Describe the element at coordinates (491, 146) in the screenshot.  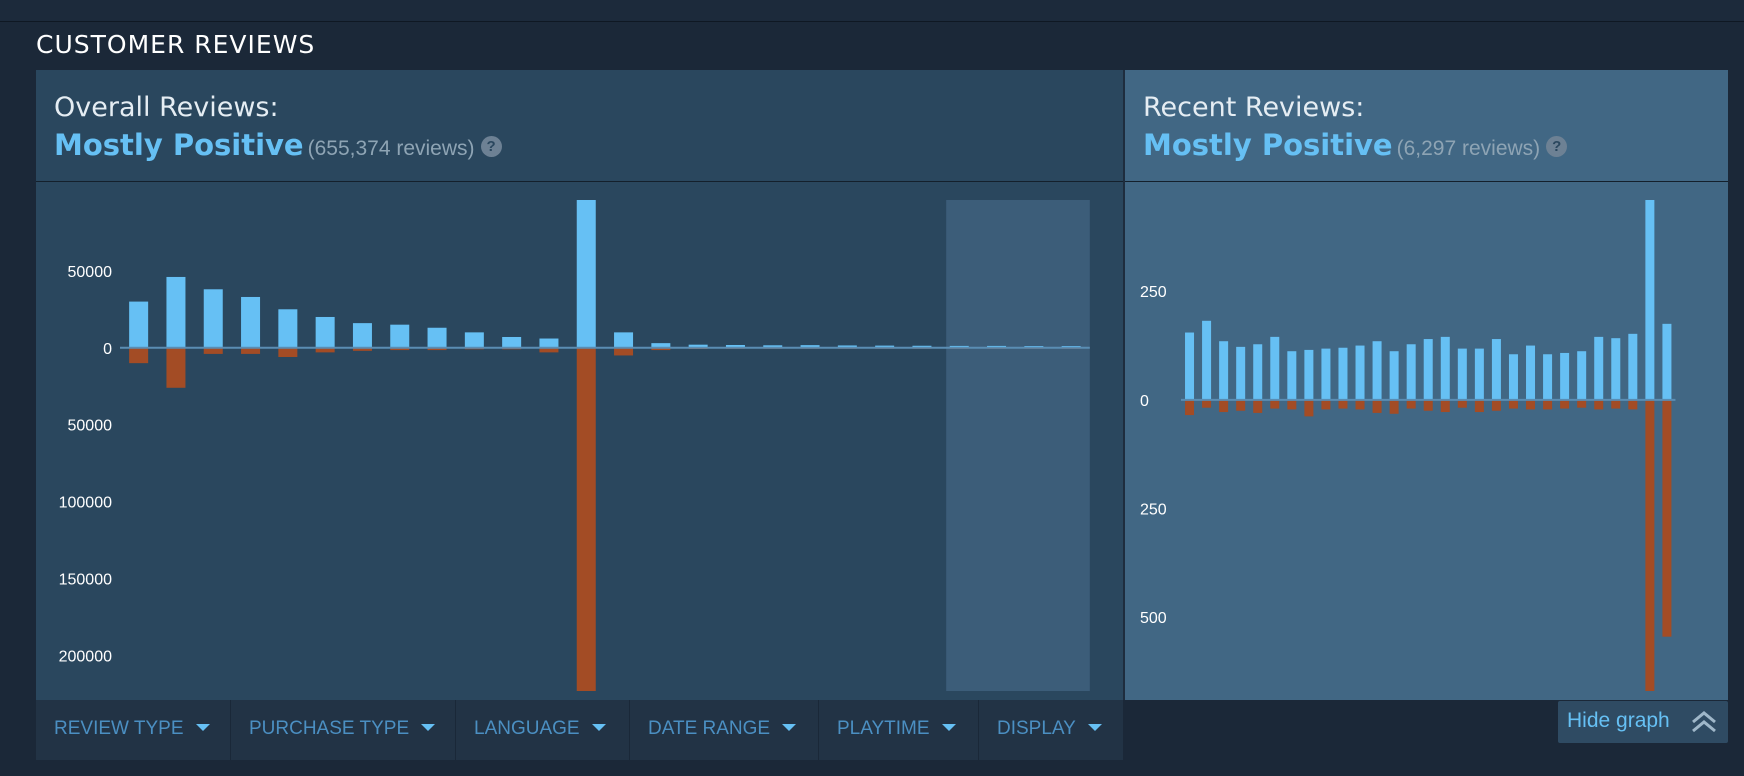
I see `overall-help-icon: ?` at that location.